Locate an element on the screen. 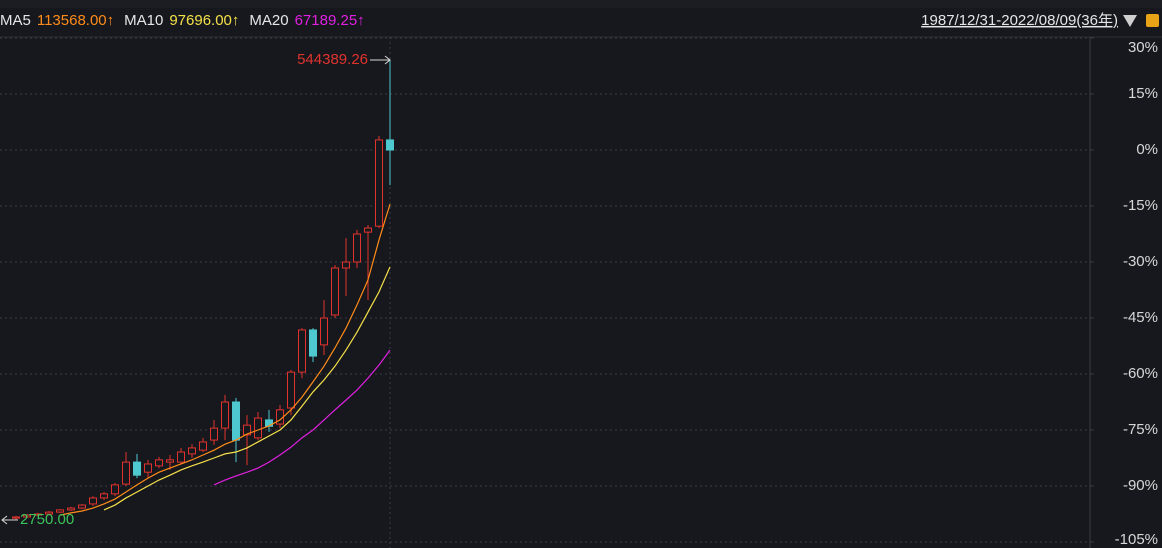 This screenshot has height=548, width=1162. y-tick-label: 0% is located at coordinates (1147, 149).